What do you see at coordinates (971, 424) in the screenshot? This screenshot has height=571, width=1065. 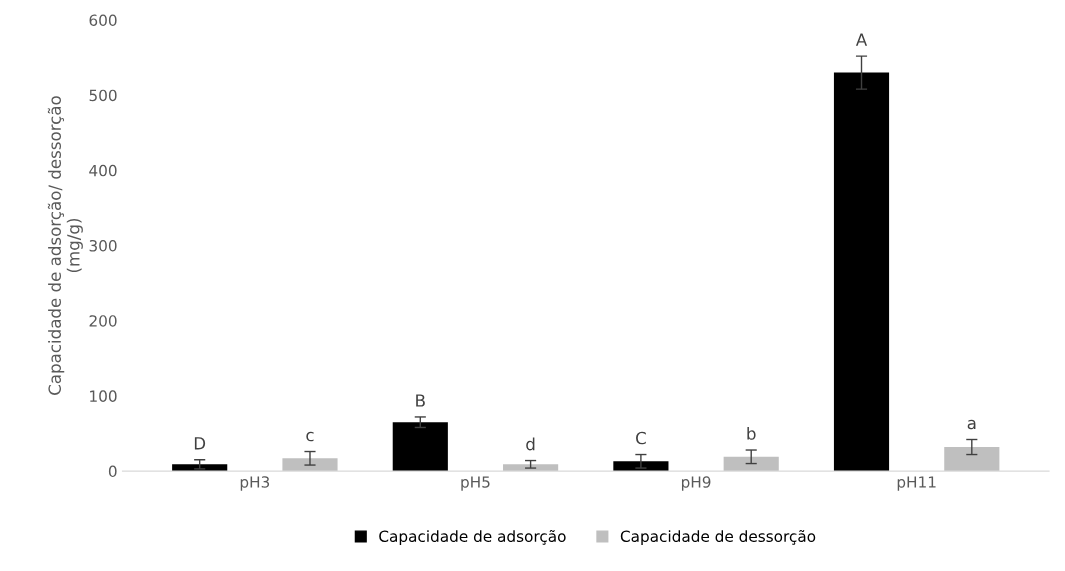 I see `data-label: a` at bounding box center [971, 424].